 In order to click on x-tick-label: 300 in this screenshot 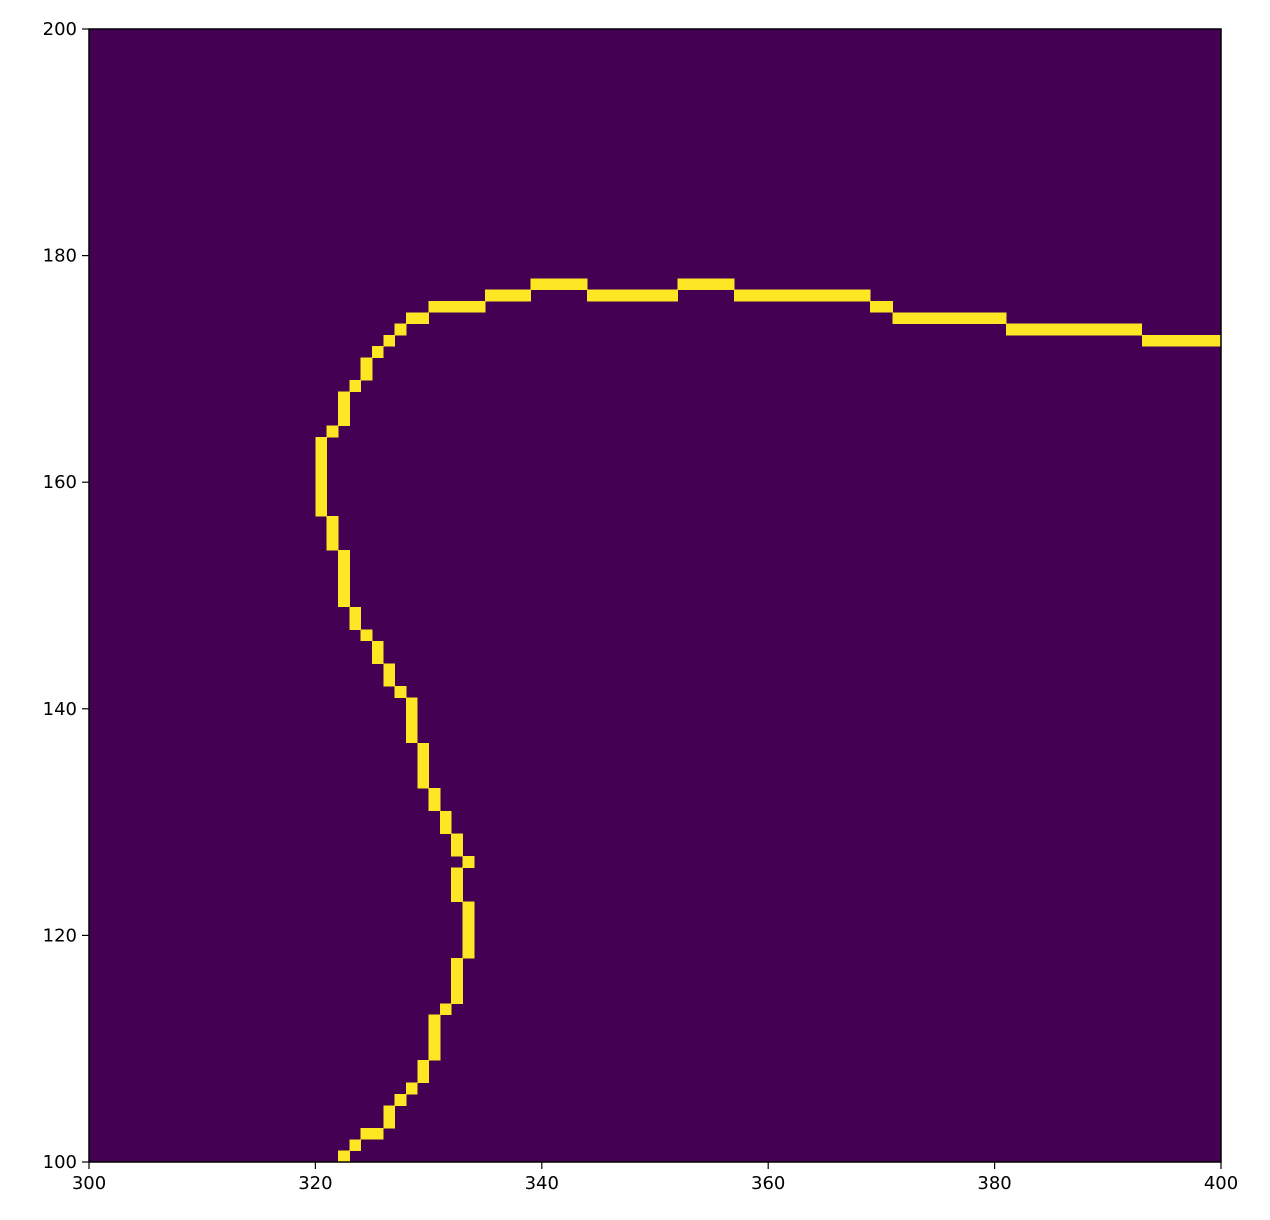, I will do `click(89, 1183)`.